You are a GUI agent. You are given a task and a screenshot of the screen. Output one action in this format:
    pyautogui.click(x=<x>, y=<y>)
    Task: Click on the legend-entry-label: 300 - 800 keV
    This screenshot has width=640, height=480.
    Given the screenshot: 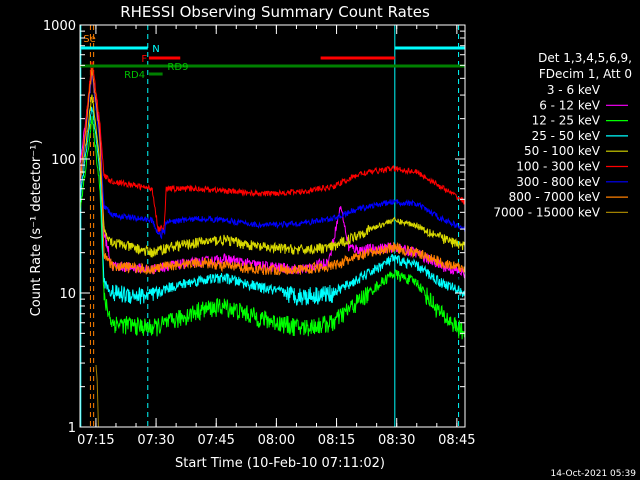 What is the action you would take?
    pyautogui.click(x=558, y=182)
    